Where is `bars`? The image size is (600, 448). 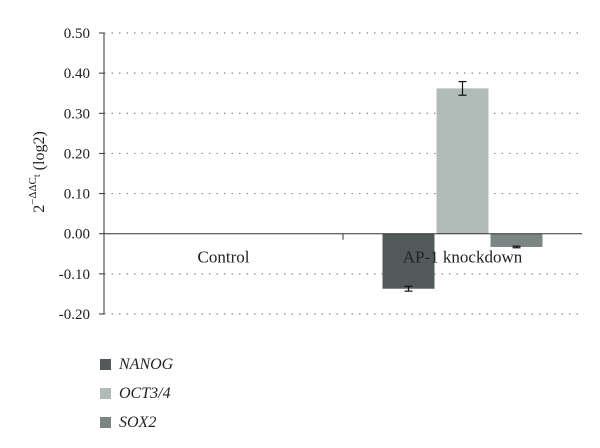
bars is located at coordinates (462, 186).